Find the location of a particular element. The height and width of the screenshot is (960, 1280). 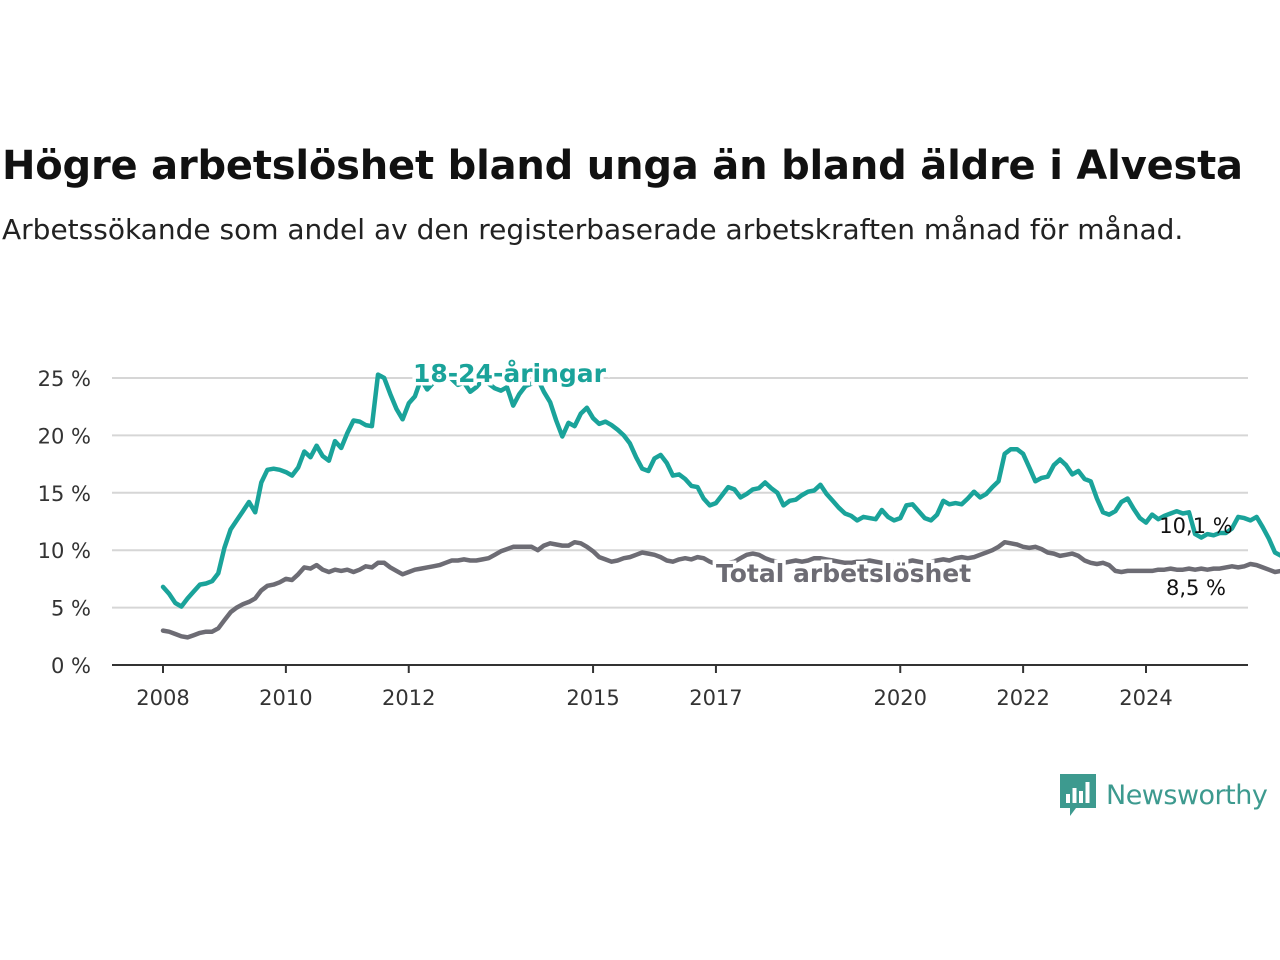

brand-logo: Newsworthy is located at coordinates (1163, 795).